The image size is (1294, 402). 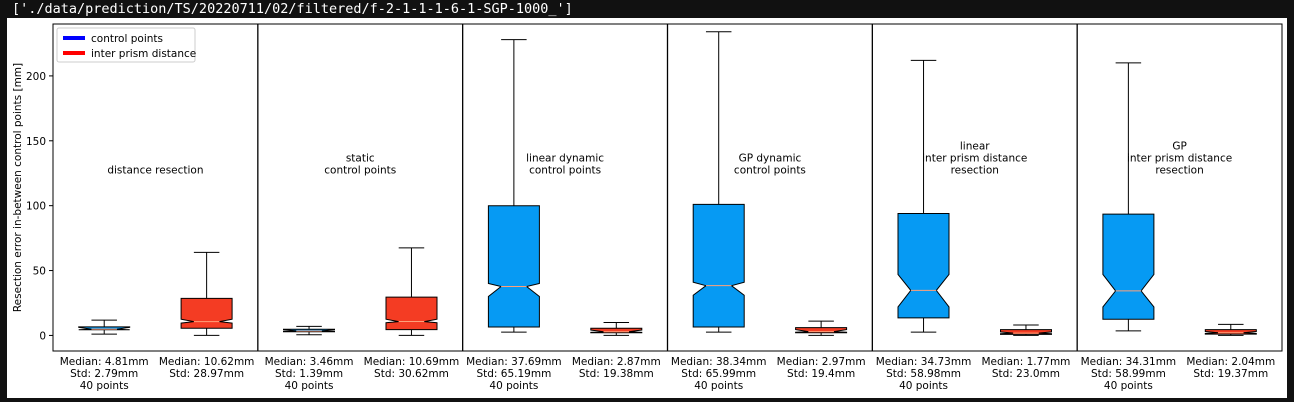 I want to click on box-stat-label: Median: 2.04mm, so click(x=1230, y=362).